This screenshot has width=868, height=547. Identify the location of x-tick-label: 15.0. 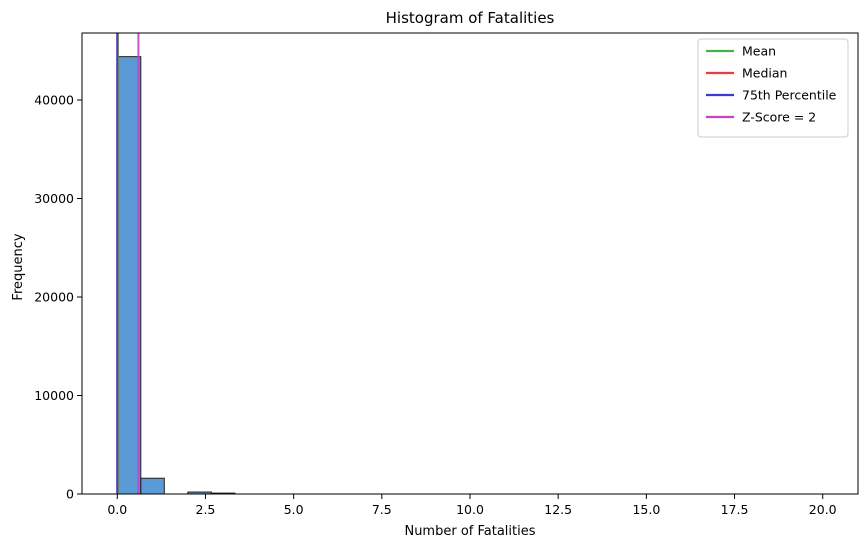
(646, 509).